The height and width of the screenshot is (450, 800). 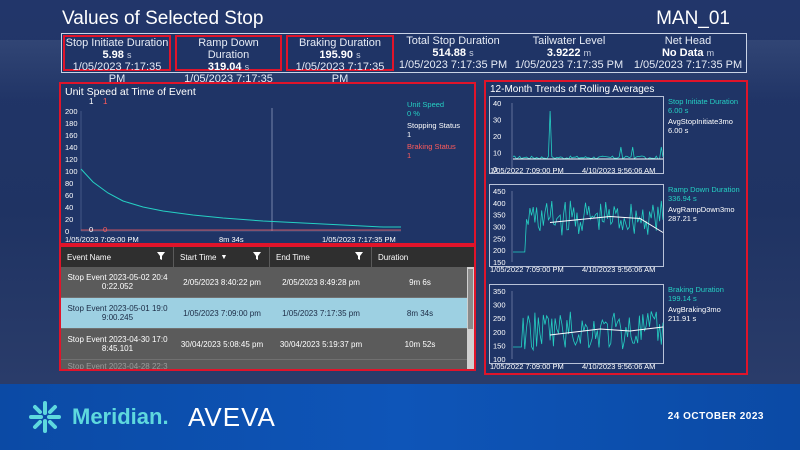 I want to click on cell-start-time: 1/05/2023 7:09:00 pm, so click(x=222, y=313).